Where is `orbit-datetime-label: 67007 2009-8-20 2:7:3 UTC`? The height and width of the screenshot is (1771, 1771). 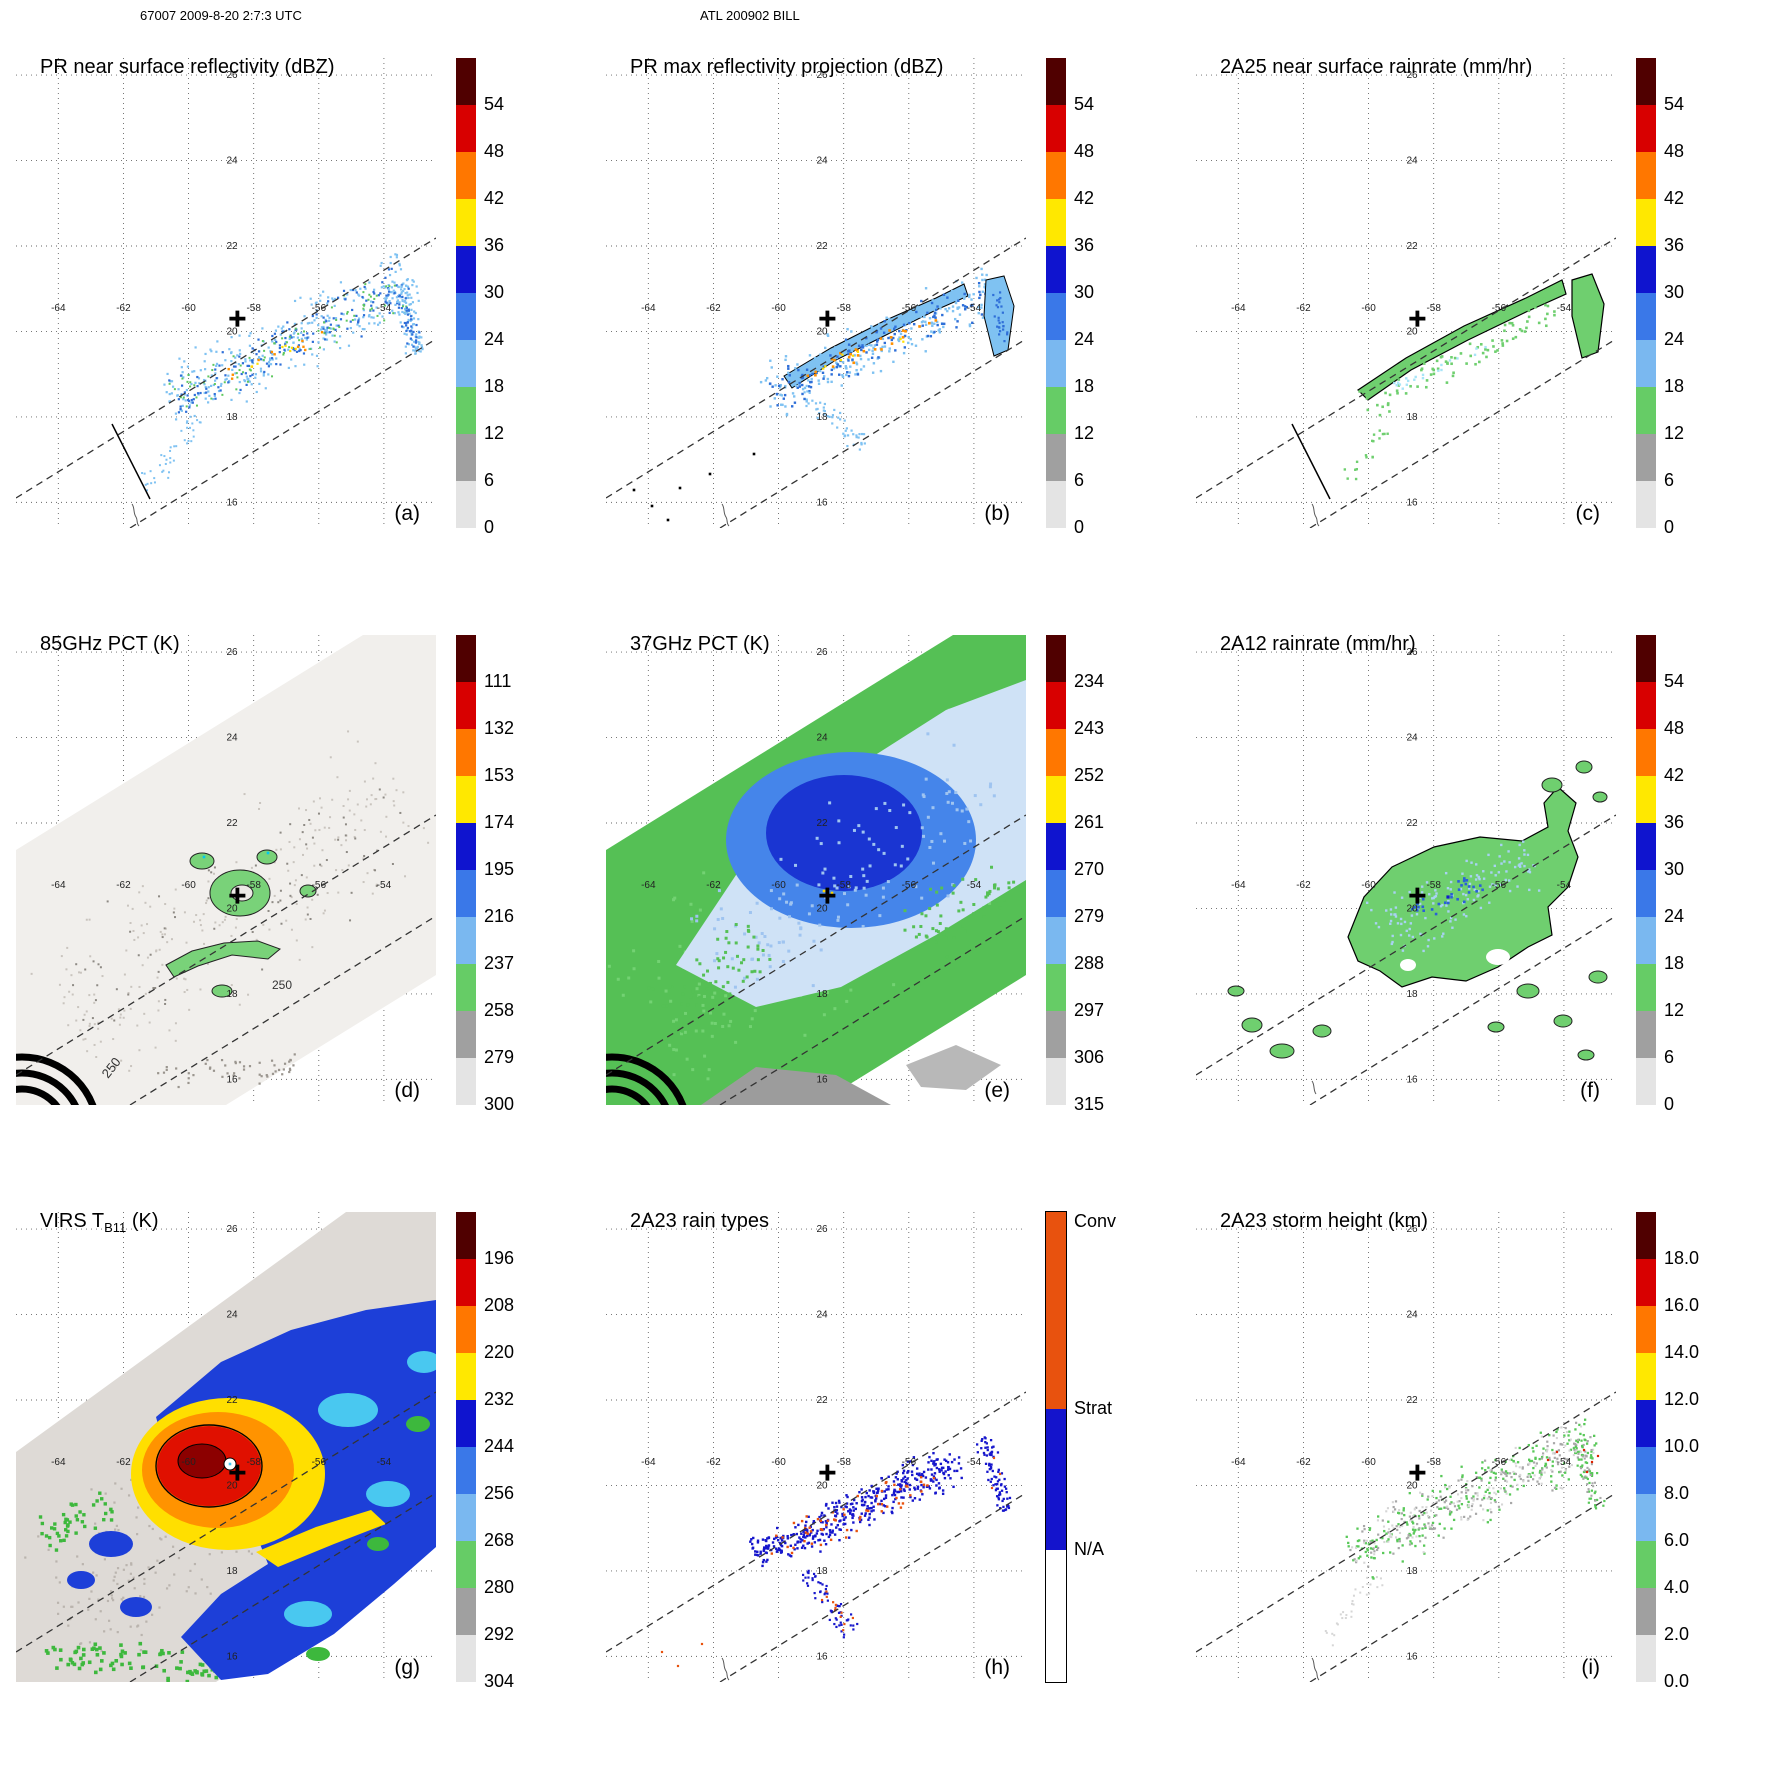 orbit-datetime-label: 67007 2009-8-20 2:7:3 UTC is located at coordinates (221, 15).